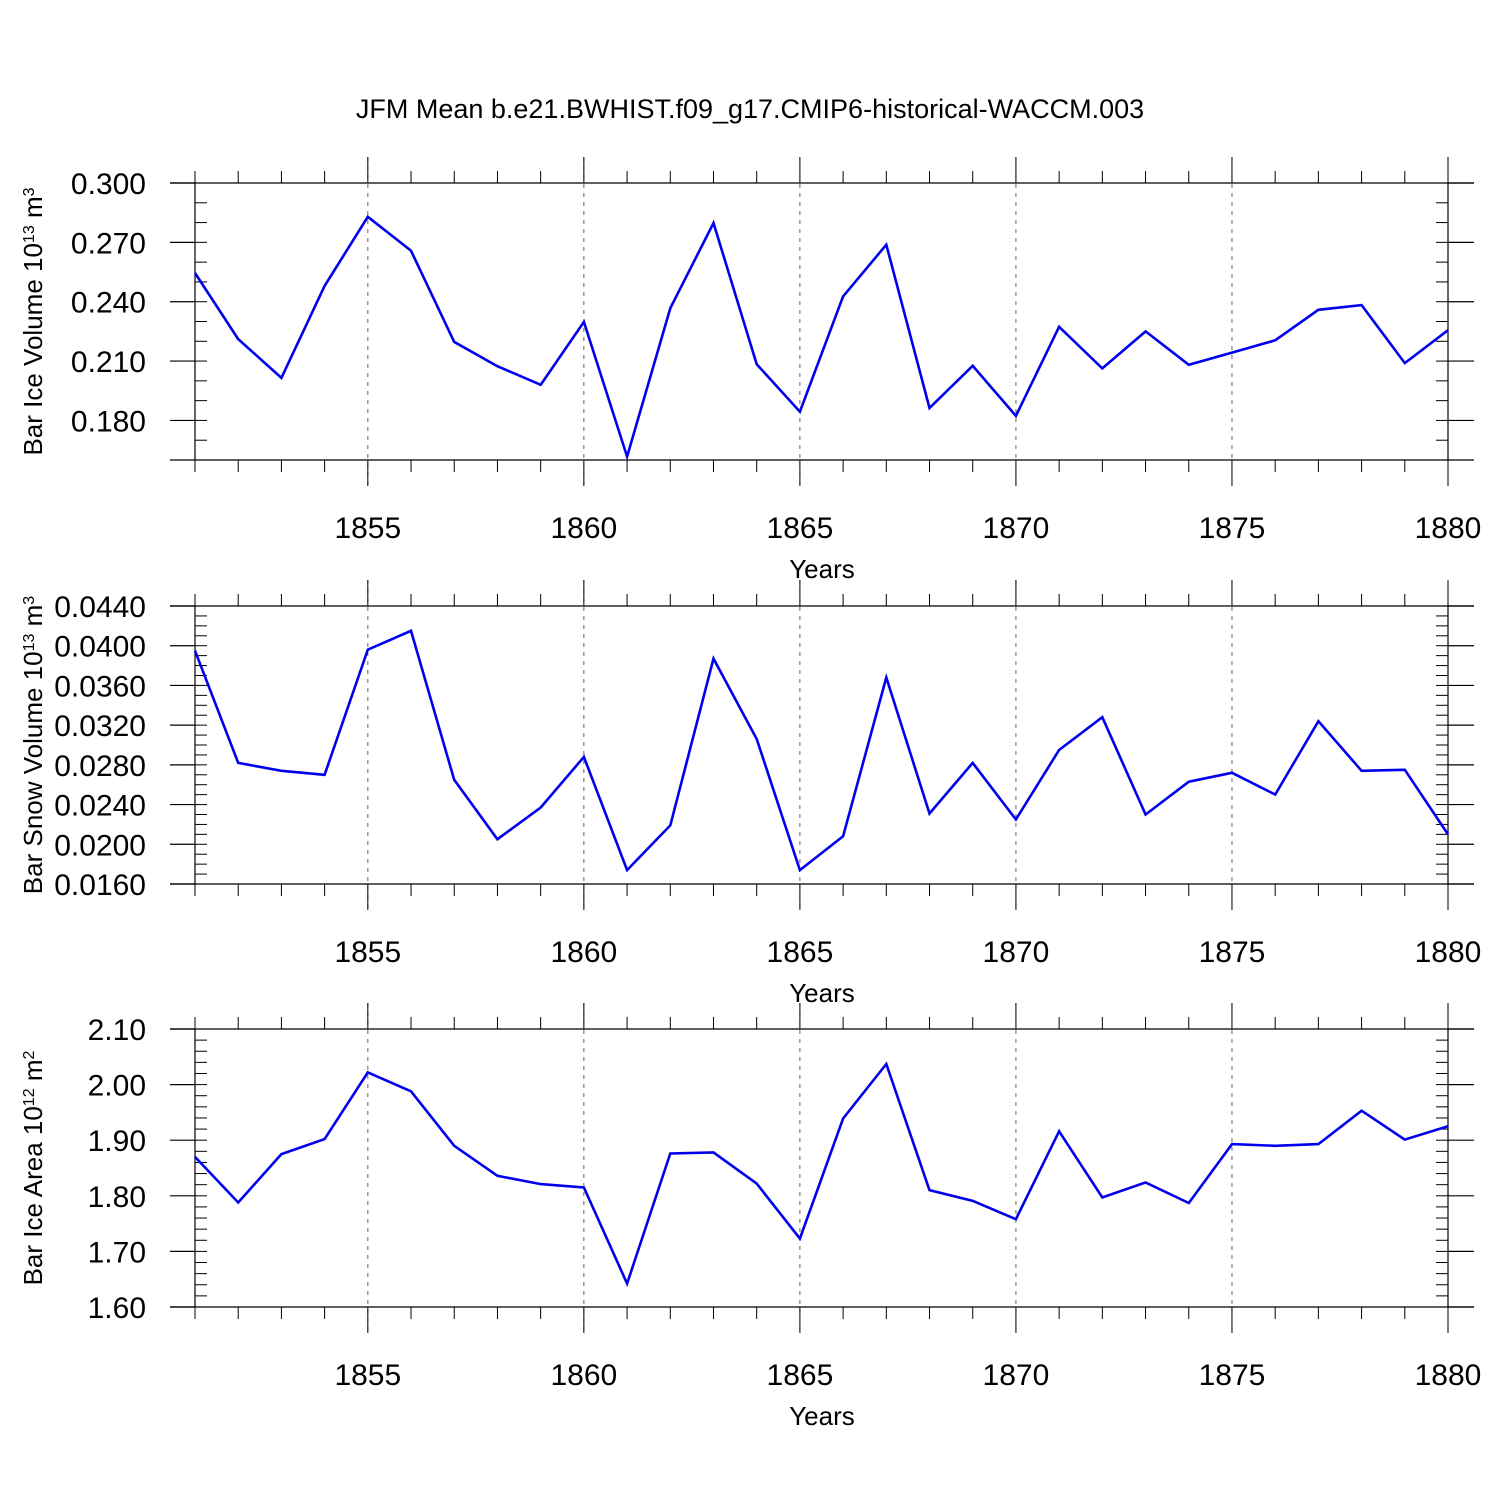 The height and width of the screenshot is (1500, 1500). Describe the element at coordinates (108, 303) in the screenshot. I see `y-tick-label: 0.240` at that location.